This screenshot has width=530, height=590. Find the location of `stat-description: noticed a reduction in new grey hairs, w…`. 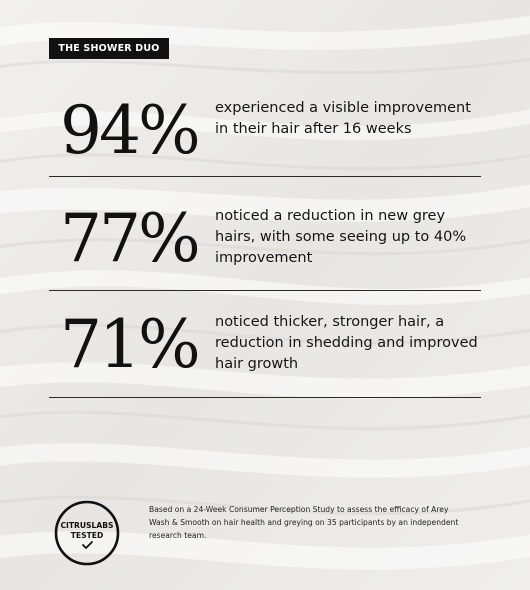

stat-description: noticed a reduction in new grey hairs, w… is located at coordinates (341, 237).